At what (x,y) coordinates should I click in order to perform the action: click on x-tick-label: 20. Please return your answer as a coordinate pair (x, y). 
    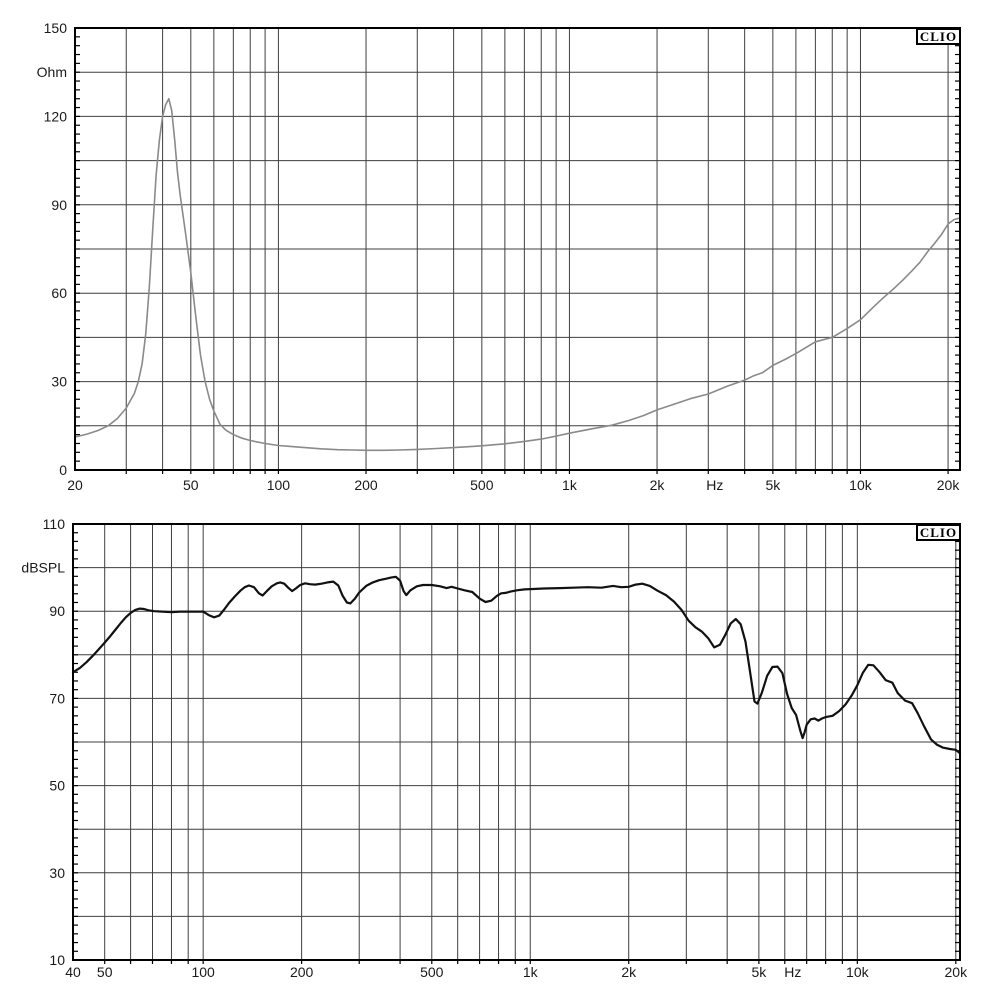
    Looking at the image, I should click on (75, 485).